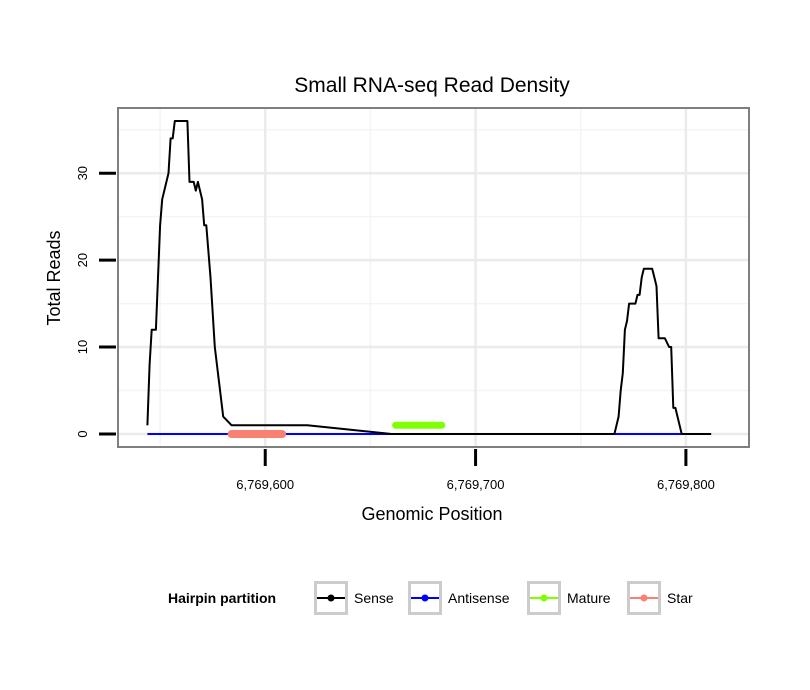  Describe the element at coordinates (476, 484) in the screenshot. I see `x-tick-label: 6,769,700` at that location.